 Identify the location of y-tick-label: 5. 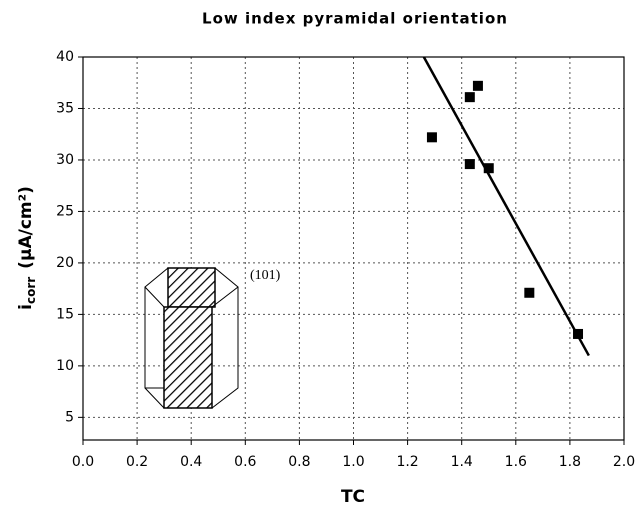
(69, 417).